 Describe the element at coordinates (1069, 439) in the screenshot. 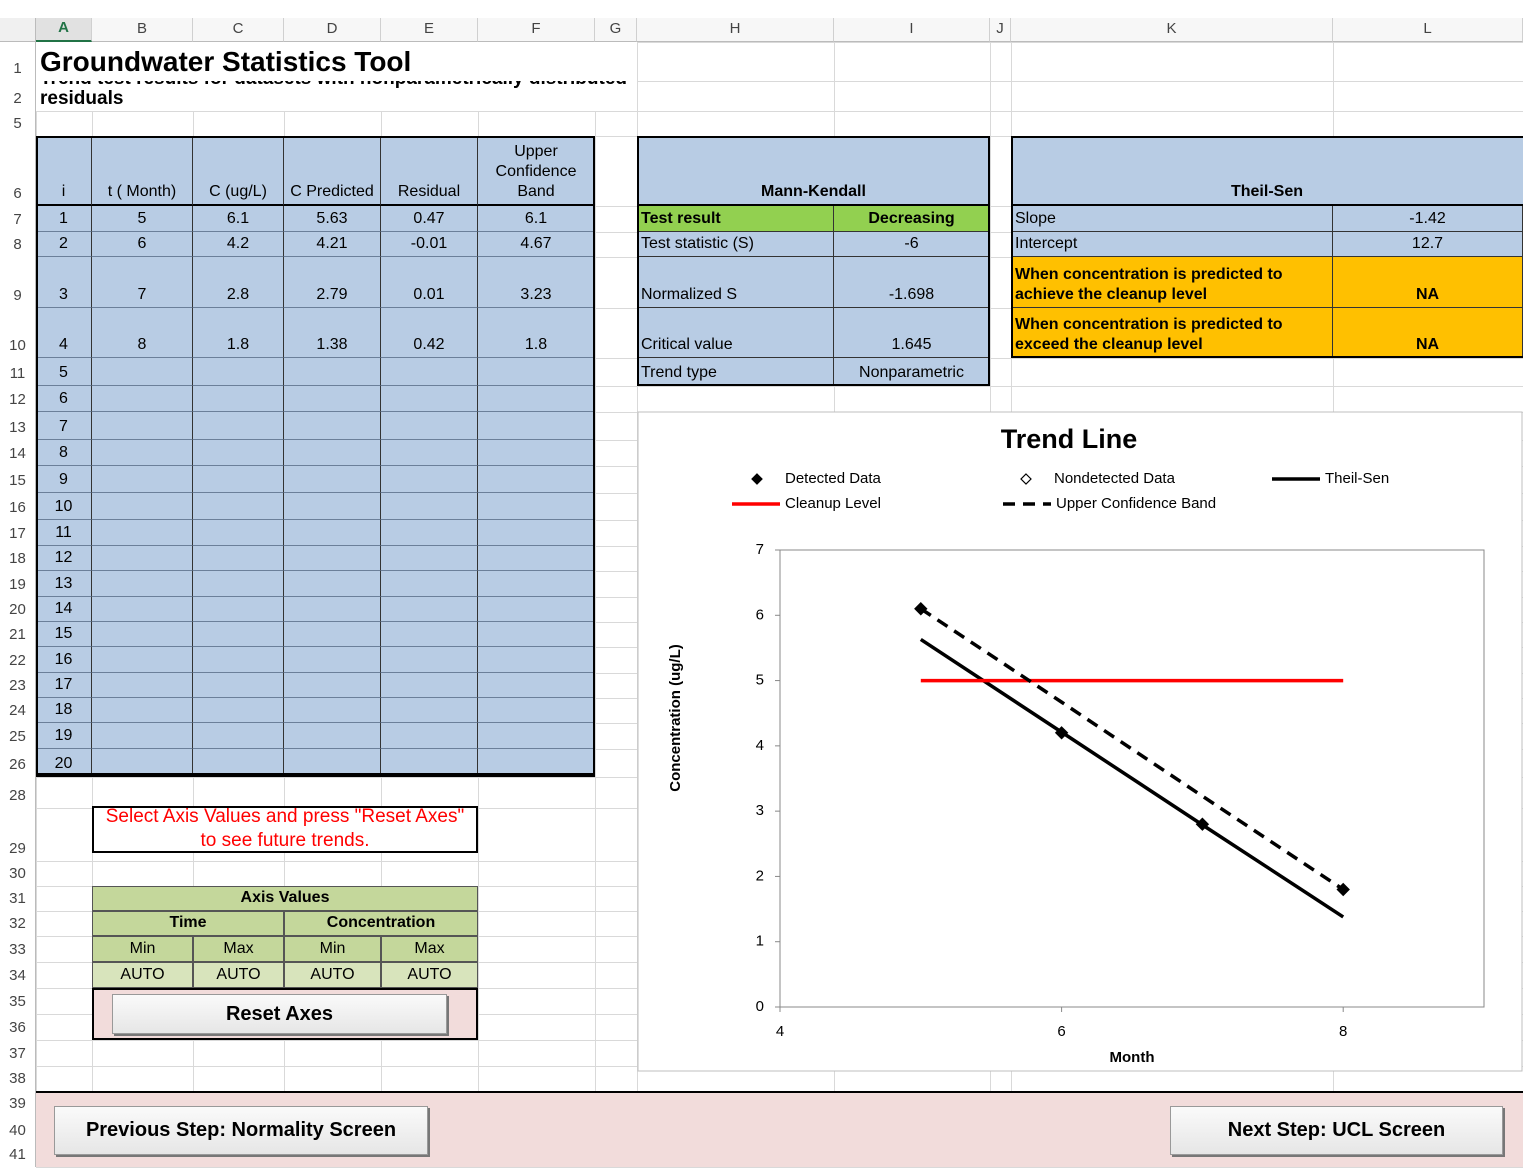

I see `chart-title: Trend Line` at that location.